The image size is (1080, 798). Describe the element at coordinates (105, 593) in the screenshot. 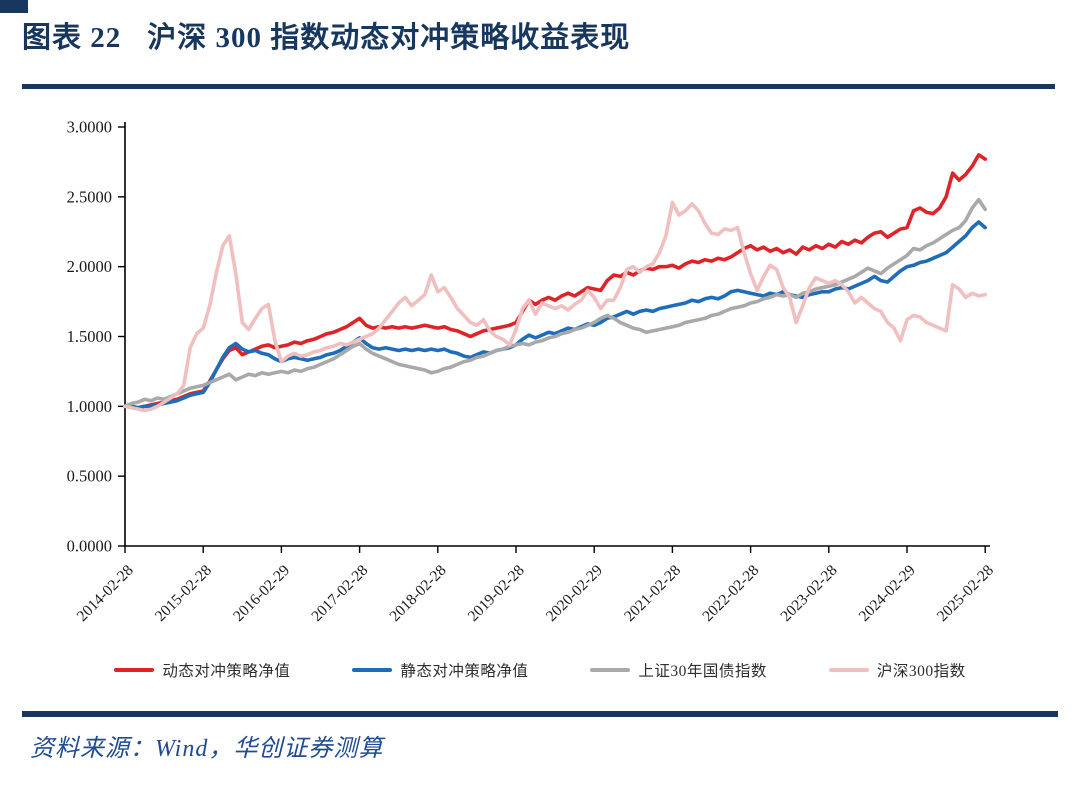

I see `x-tick-label: 2014-02-28` at that location.